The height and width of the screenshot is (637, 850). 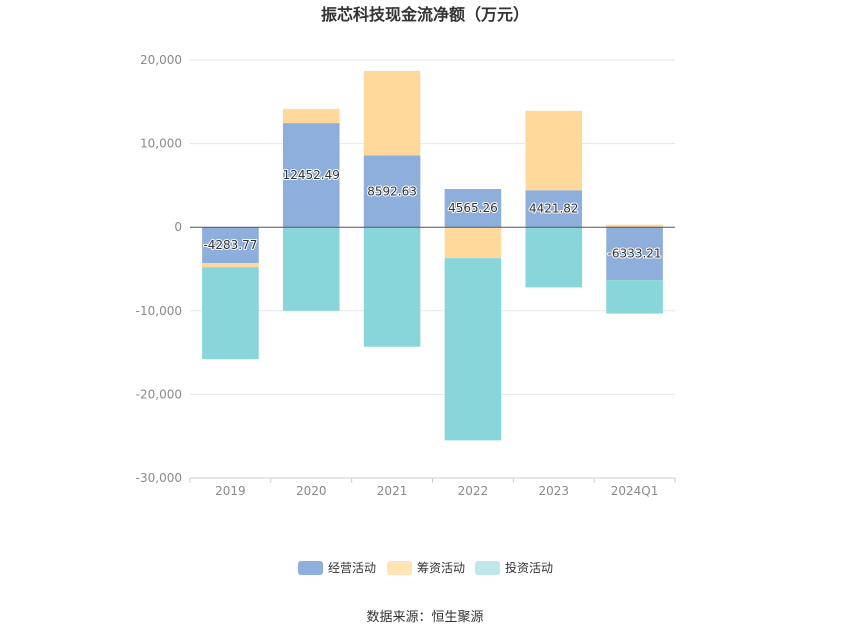 What do you see at coordinates (441, 568) in the screenshot?
I see `legend-label: 筹资活动` at bounding box center [441, 568].